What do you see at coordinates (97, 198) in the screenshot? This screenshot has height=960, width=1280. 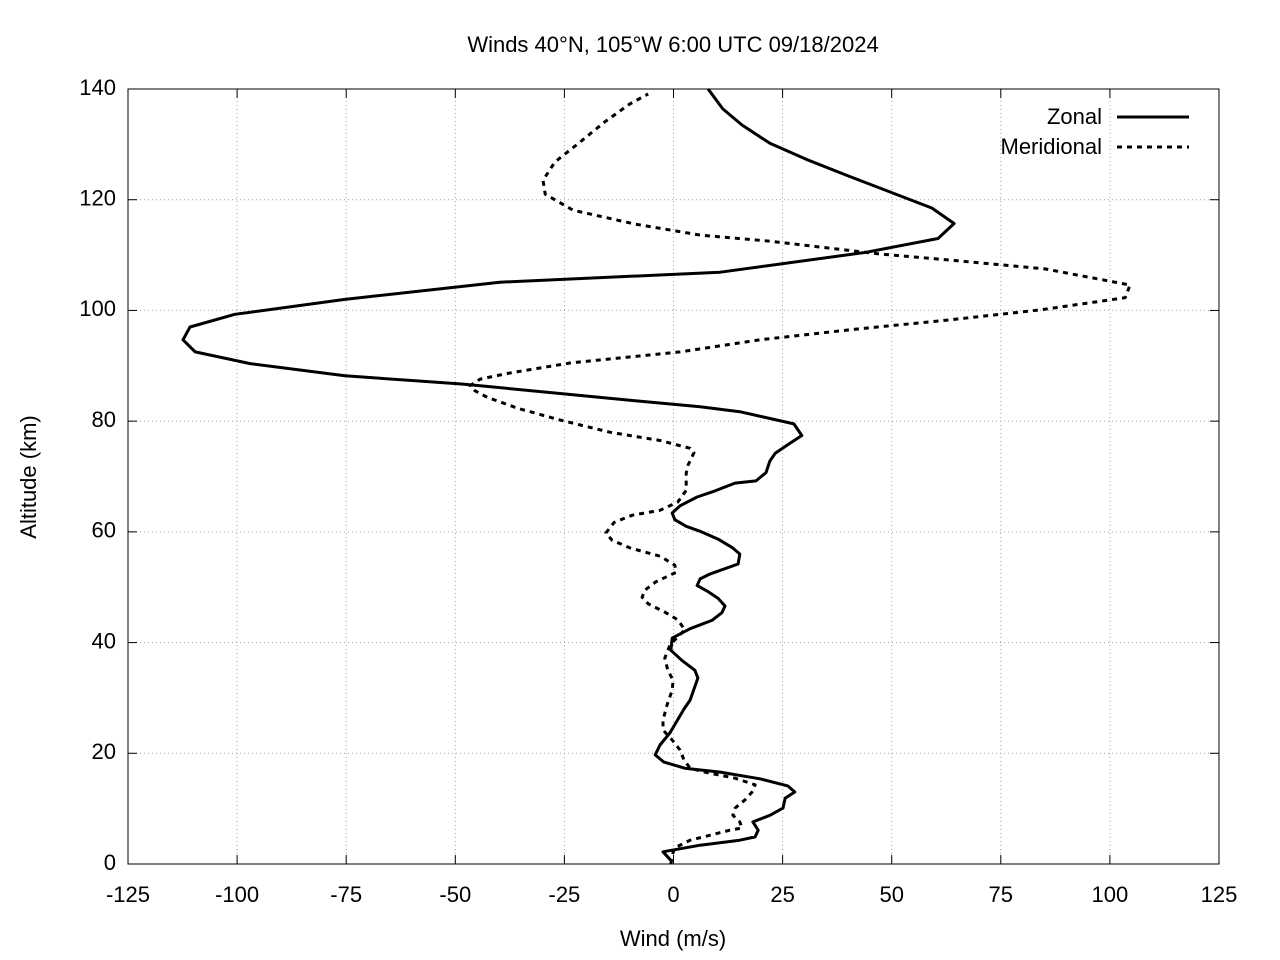 I see `y-tick-label: 120` at bounding box center [97, 198].